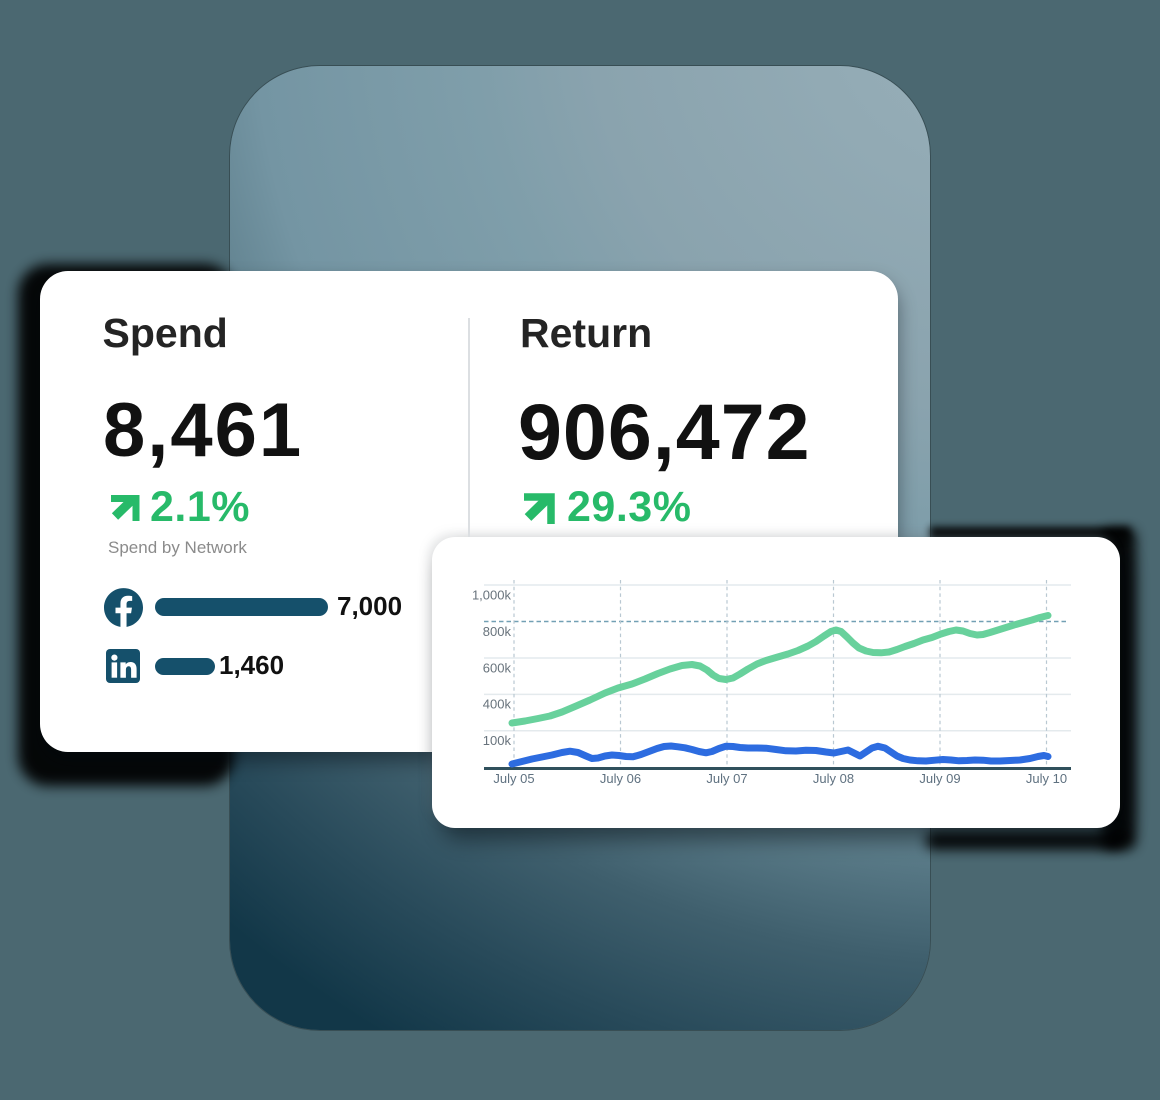 Image resolution: width=1160 pixels, height=1100 pixels. Describe the element at coordinates (497, 704) in the screenshot. I see `svg-text: 400k` at that location.